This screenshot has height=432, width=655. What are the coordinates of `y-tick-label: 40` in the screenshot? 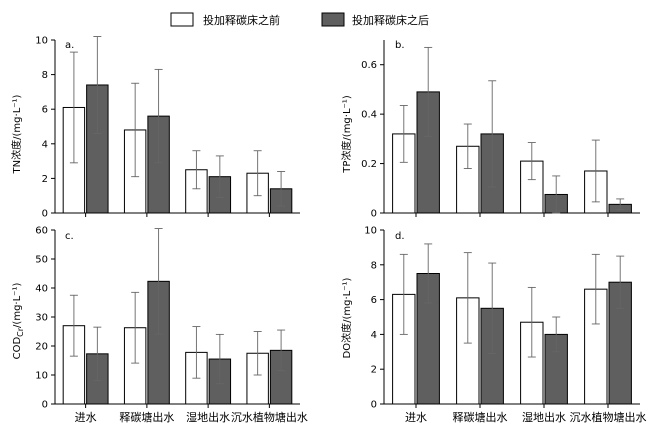 It's located at (41, 289).